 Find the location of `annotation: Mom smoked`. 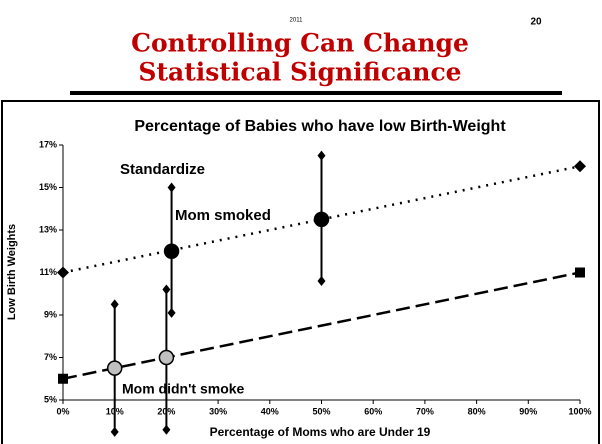

annotation: Mom smoked is located at coordinates (223, 215).